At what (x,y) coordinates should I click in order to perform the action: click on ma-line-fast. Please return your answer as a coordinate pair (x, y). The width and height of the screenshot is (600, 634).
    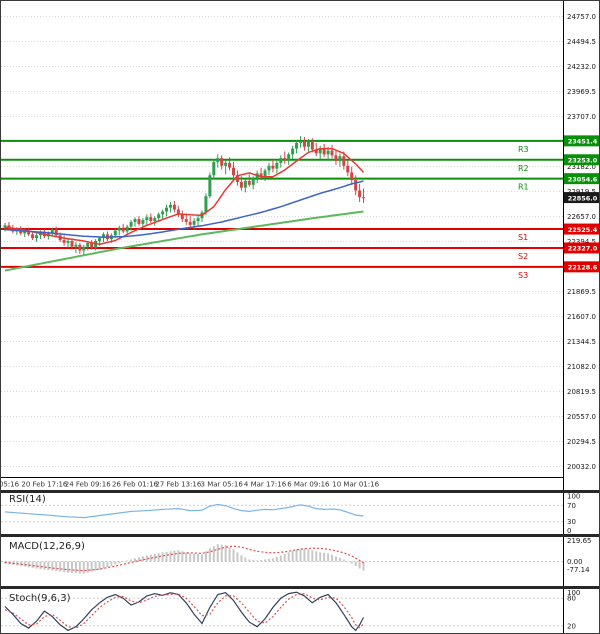
    Looking at the image, I should click on (184, 196).